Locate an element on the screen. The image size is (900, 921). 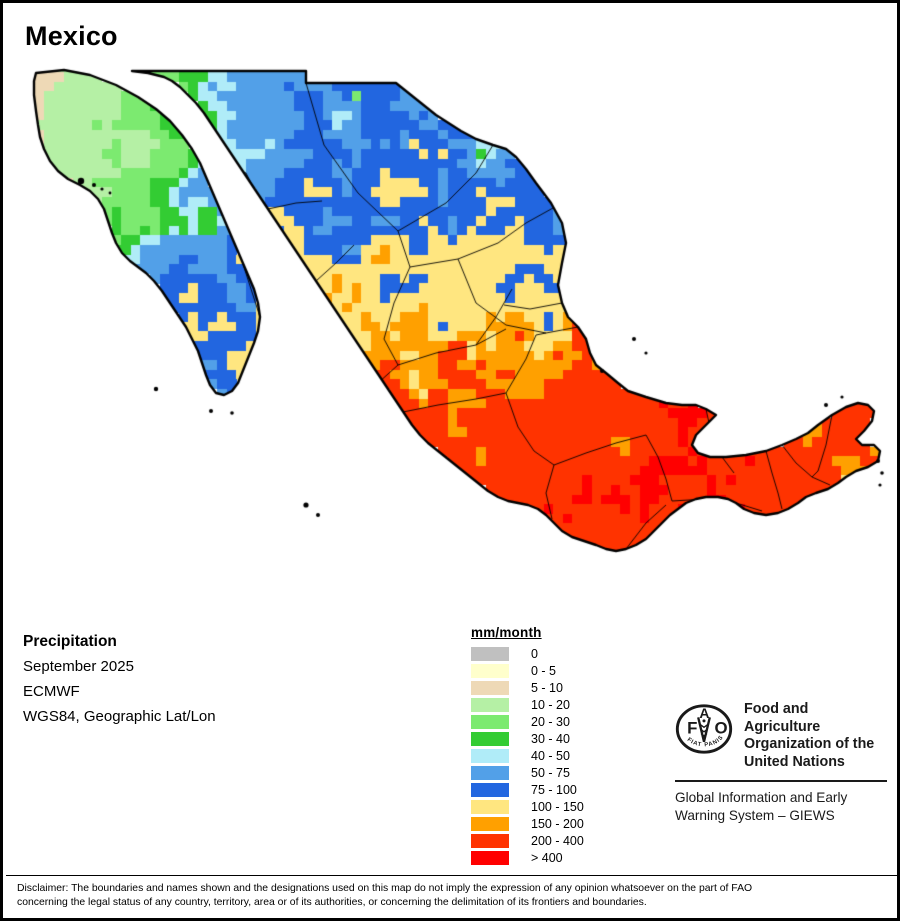
legend-title: mm/month is located at coordinates (506, 632).